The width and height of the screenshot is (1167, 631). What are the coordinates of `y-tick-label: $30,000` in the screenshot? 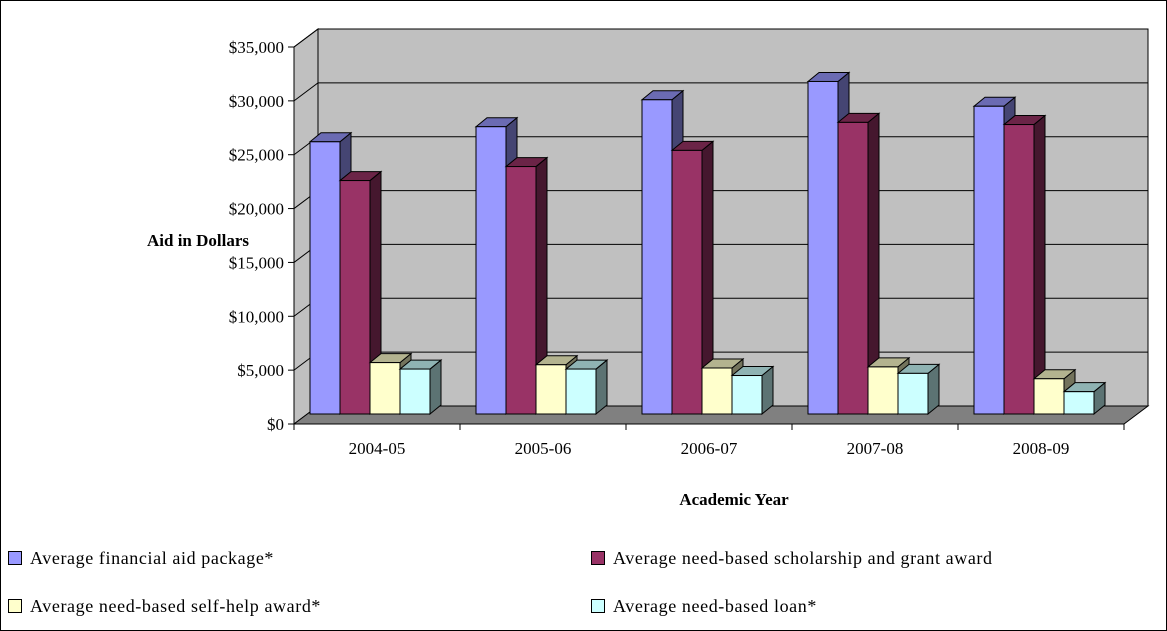 It's located at (256, 101).